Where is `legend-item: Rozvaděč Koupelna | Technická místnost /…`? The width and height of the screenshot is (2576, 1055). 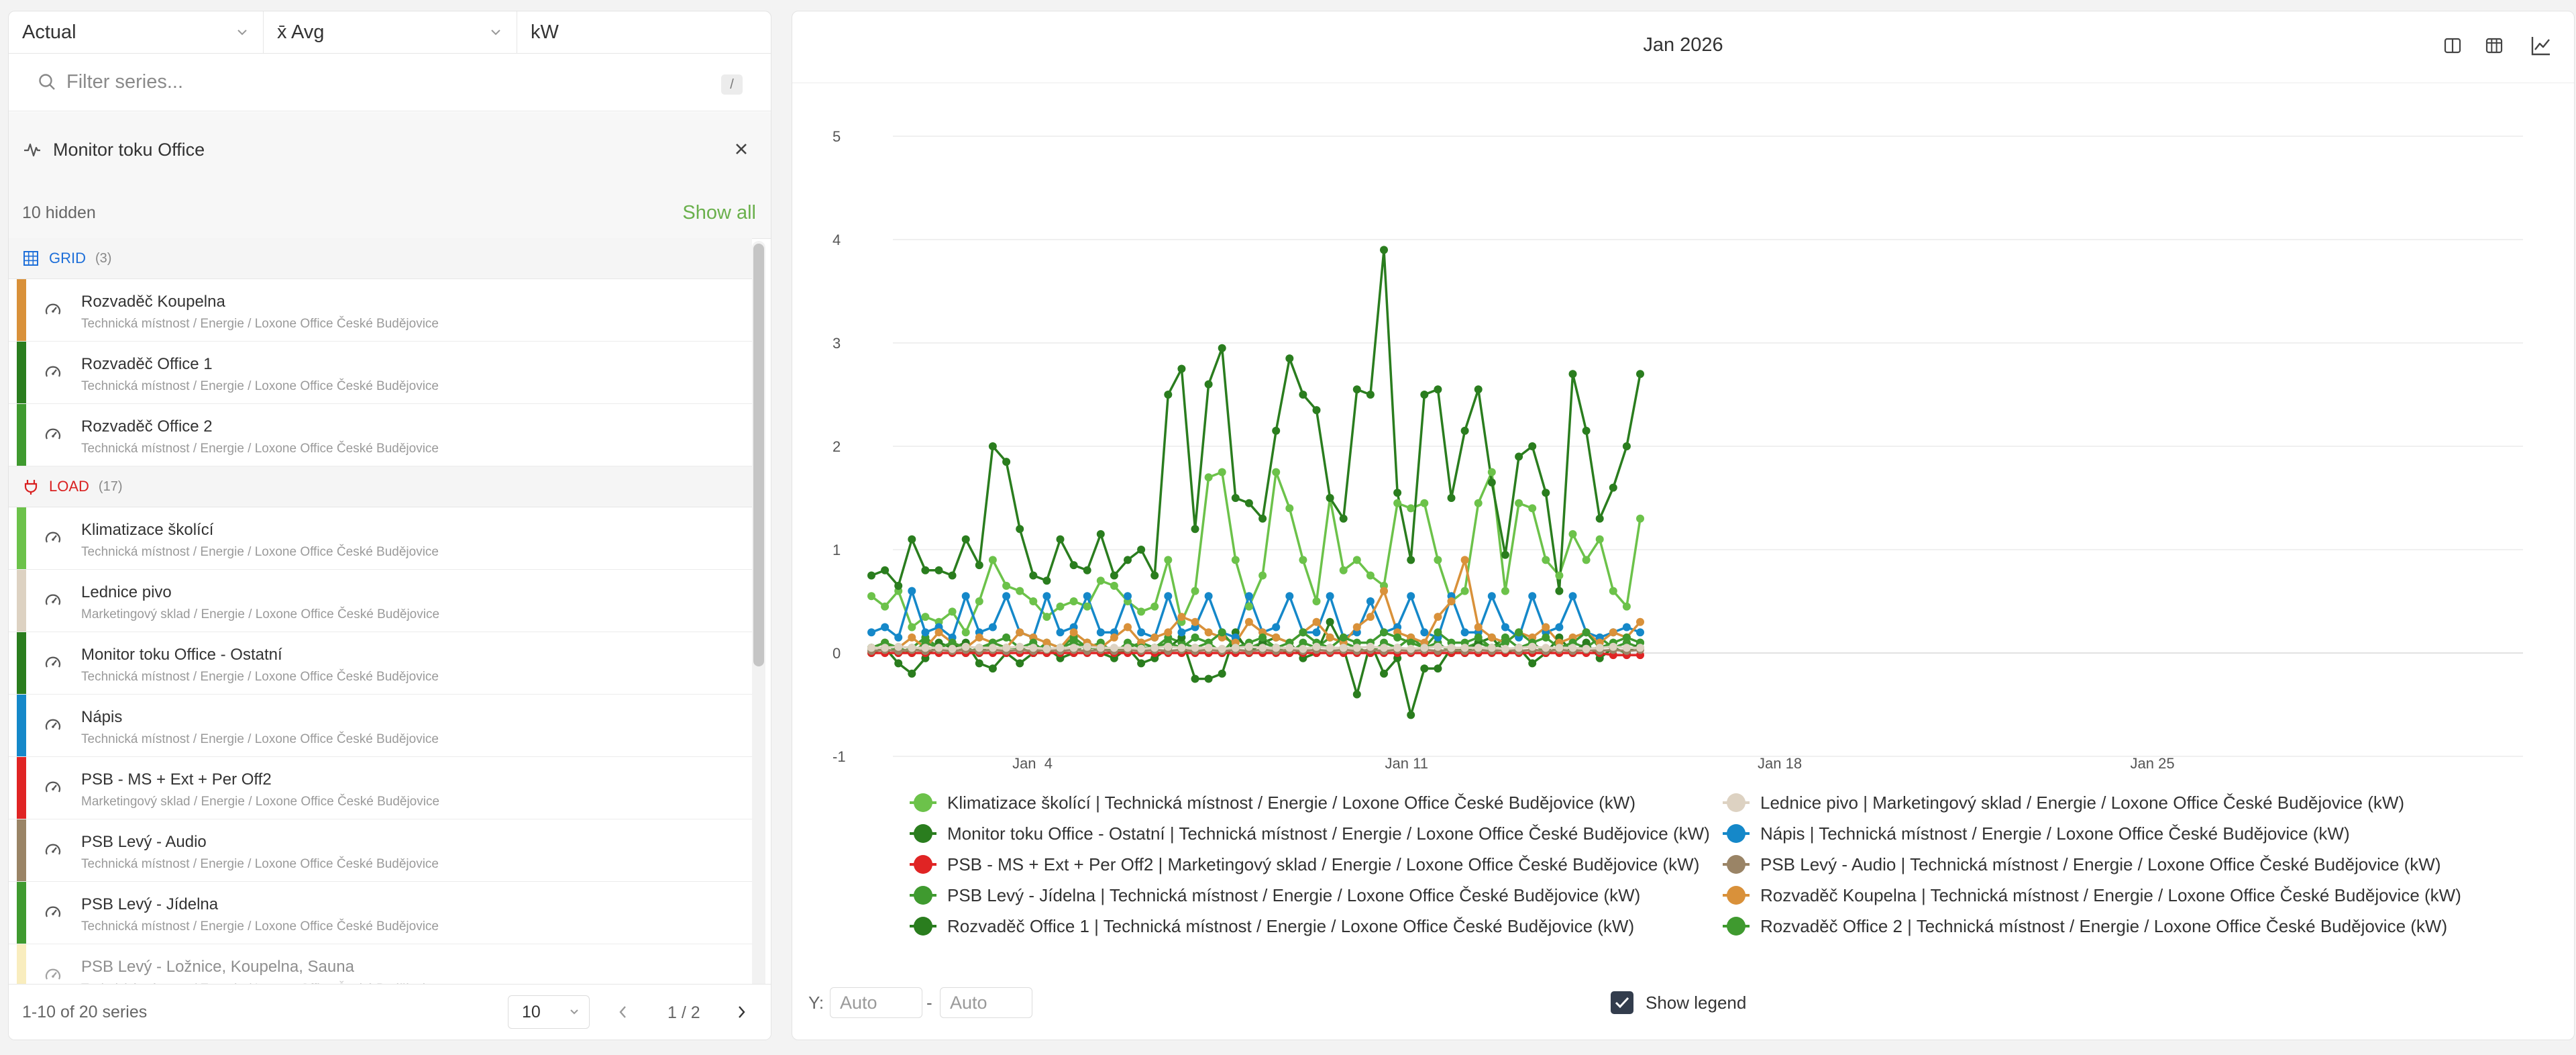 legend-item: Rozvaděč Koupelna | Technická místnost /… is located at coordinates (2092, 896).